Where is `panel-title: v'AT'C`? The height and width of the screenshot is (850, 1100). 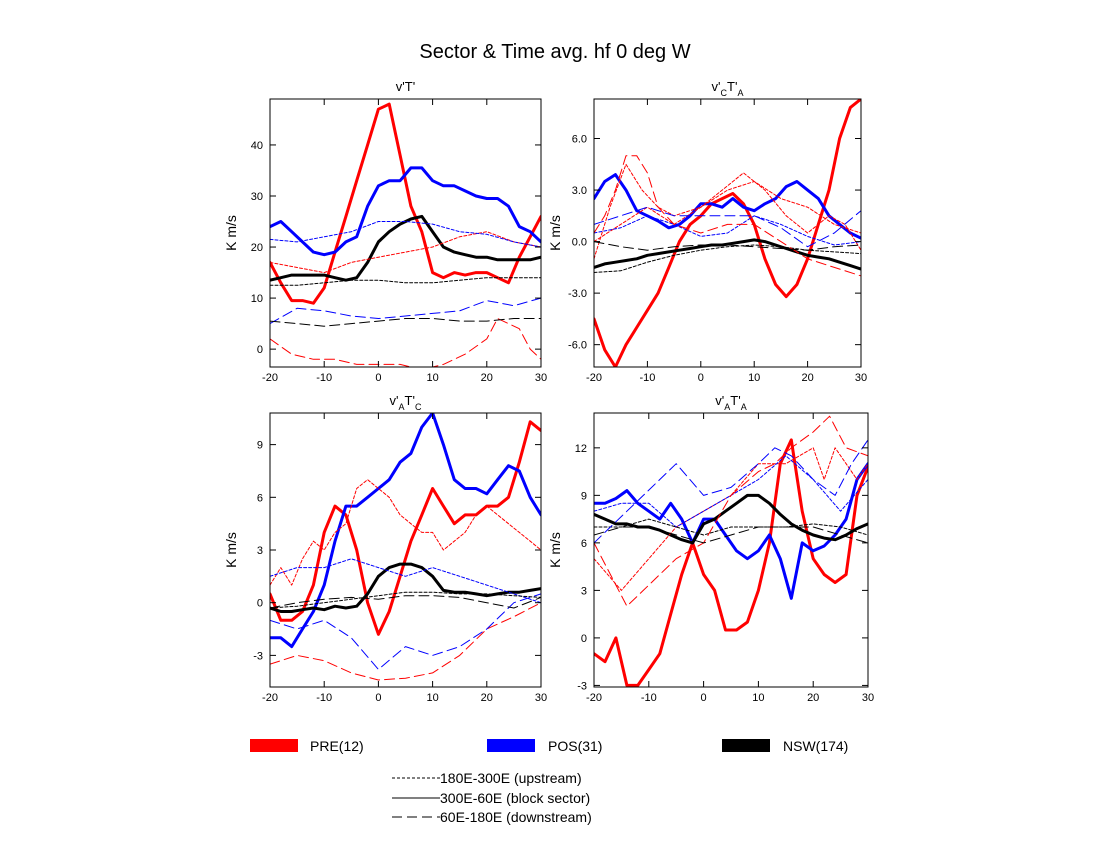
panel-title: v'AT'C is located at coordinates (406, 402).